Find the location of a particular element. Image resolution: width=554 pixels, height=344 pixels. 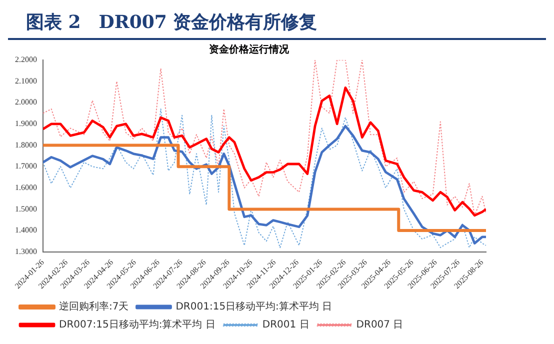

y-tick-label: 1.5000 is located at coordinates (26, 209).